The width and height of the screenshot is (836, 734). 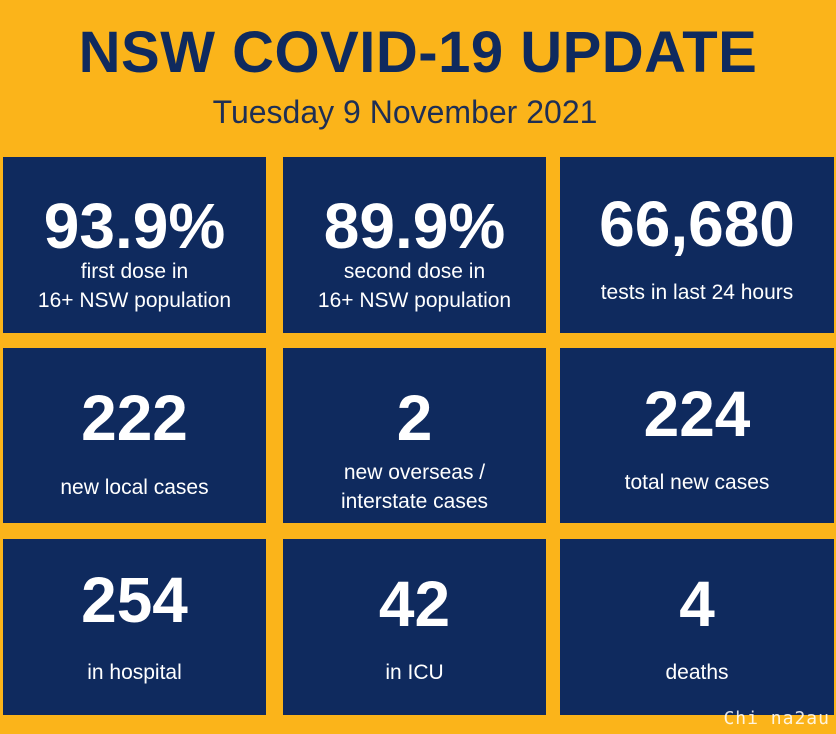 I want to click on tile-first-dose: 93.9% first dose in 16+ NSW population, so click(x=134, y=245).